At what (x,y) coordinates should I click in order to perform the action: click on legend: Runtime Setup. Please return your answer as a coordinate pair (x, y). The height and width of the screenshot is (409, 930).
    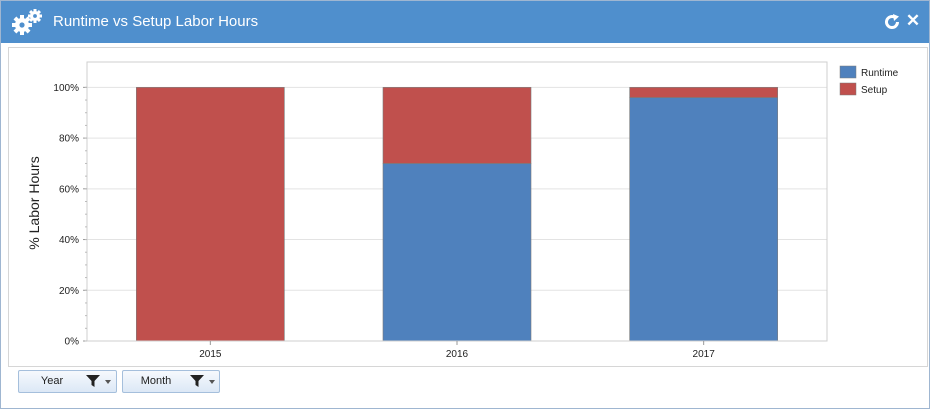
    Looking at the image, I should click on (869, 80).